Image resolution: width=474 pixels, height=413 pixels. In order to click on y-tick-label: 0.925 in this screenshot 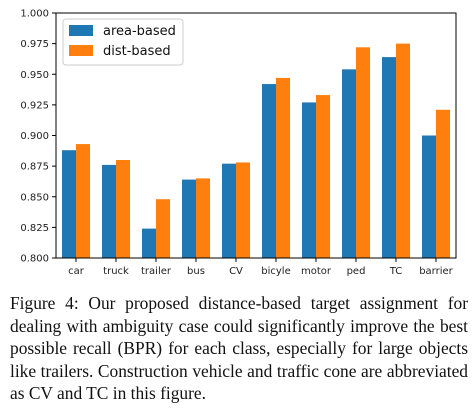, I will do `click(34, 105)`.